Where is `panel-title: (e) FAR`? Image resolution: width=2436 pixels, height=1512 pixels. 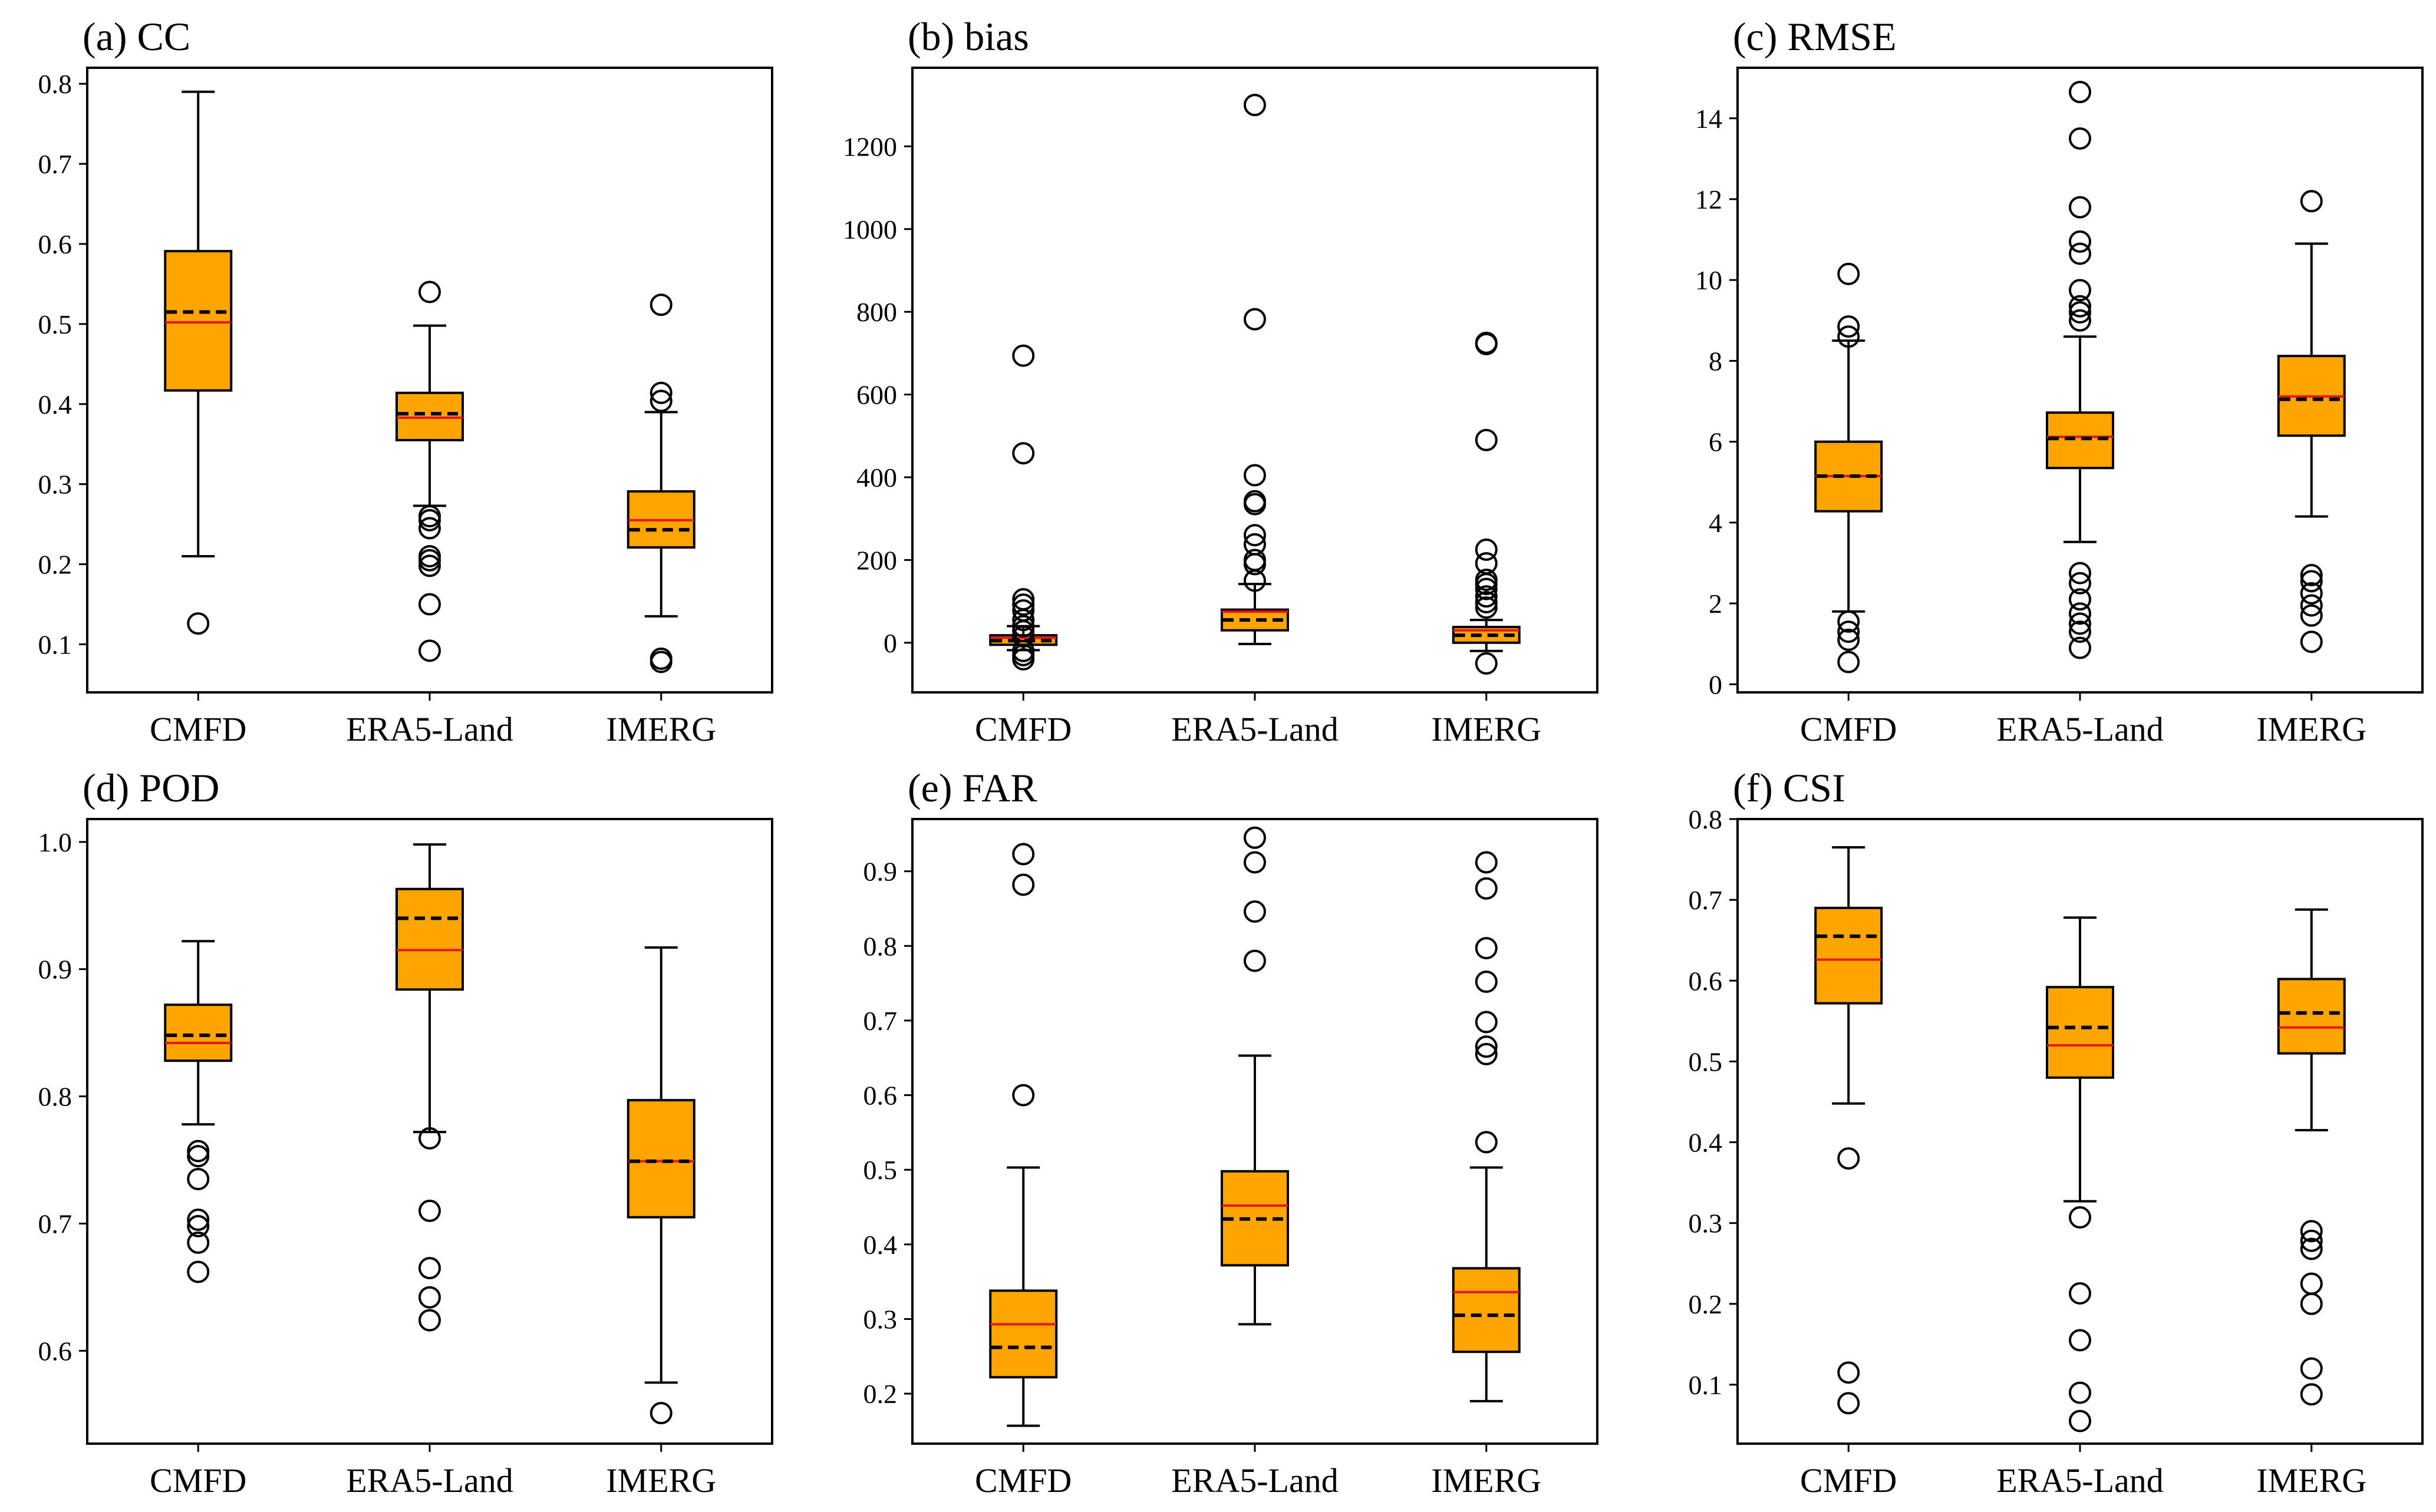
panel-title: (e) FAR is located at coordinates (972, 787).